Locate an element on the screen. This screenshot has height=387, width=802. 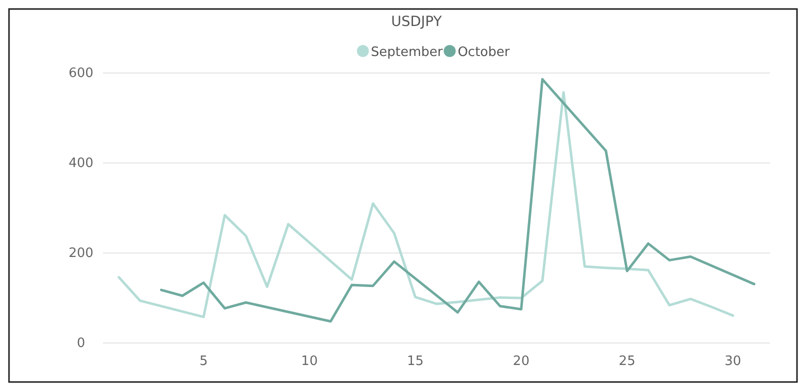
y-tick-label: 600 is located at coordinates (81, 73).